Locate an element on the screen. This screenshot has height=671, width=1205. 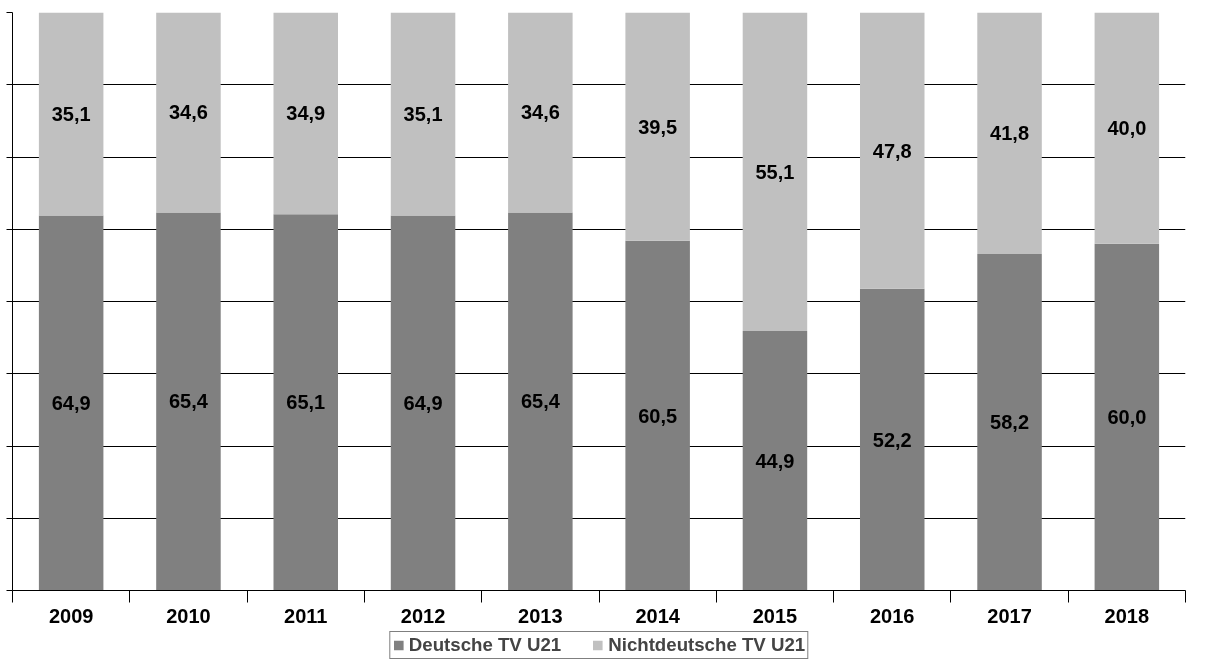
data-label: 41,8 is located at coordinates (1010, 133).